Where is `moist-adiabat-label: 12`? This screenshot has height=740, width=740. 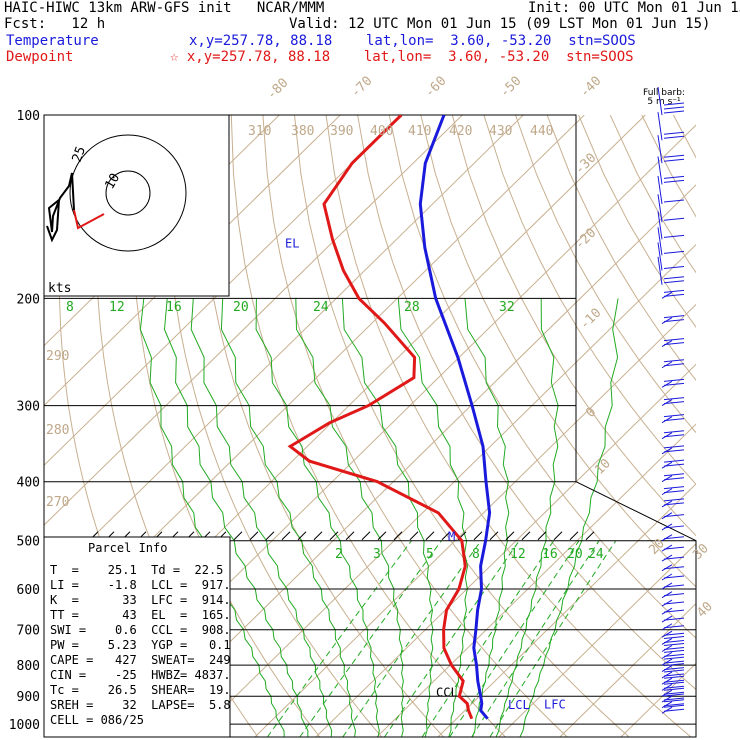
moist-adiabat-label: 12 is located at coordinates (117, 307).